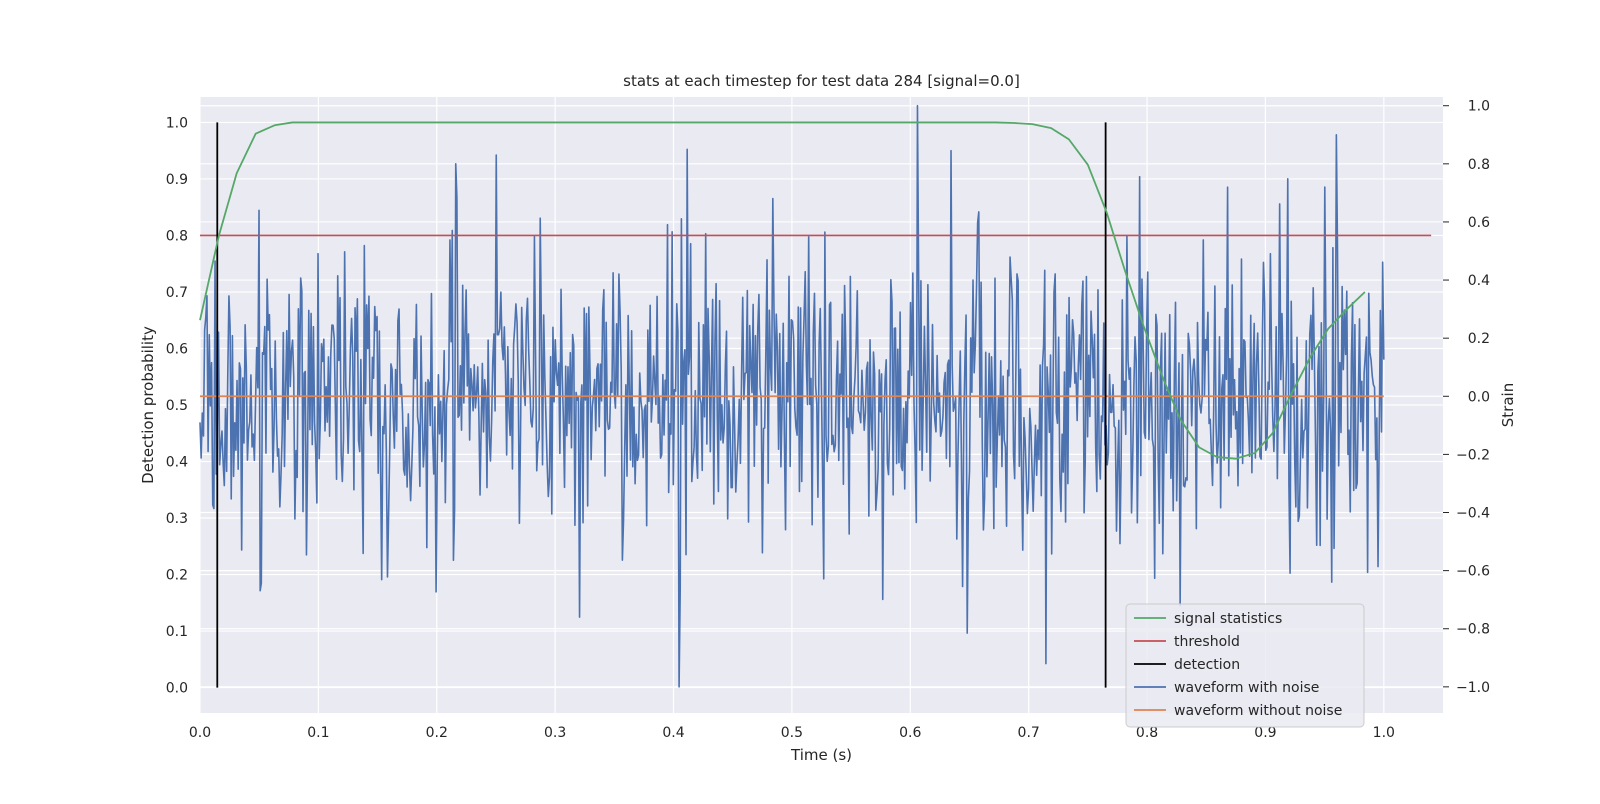 The width and height of the screenshot is (1600, 804). Describe the element at coordinates (148, 405) in the screenshot. I see `y-axis-label: Detection probability` at that location.